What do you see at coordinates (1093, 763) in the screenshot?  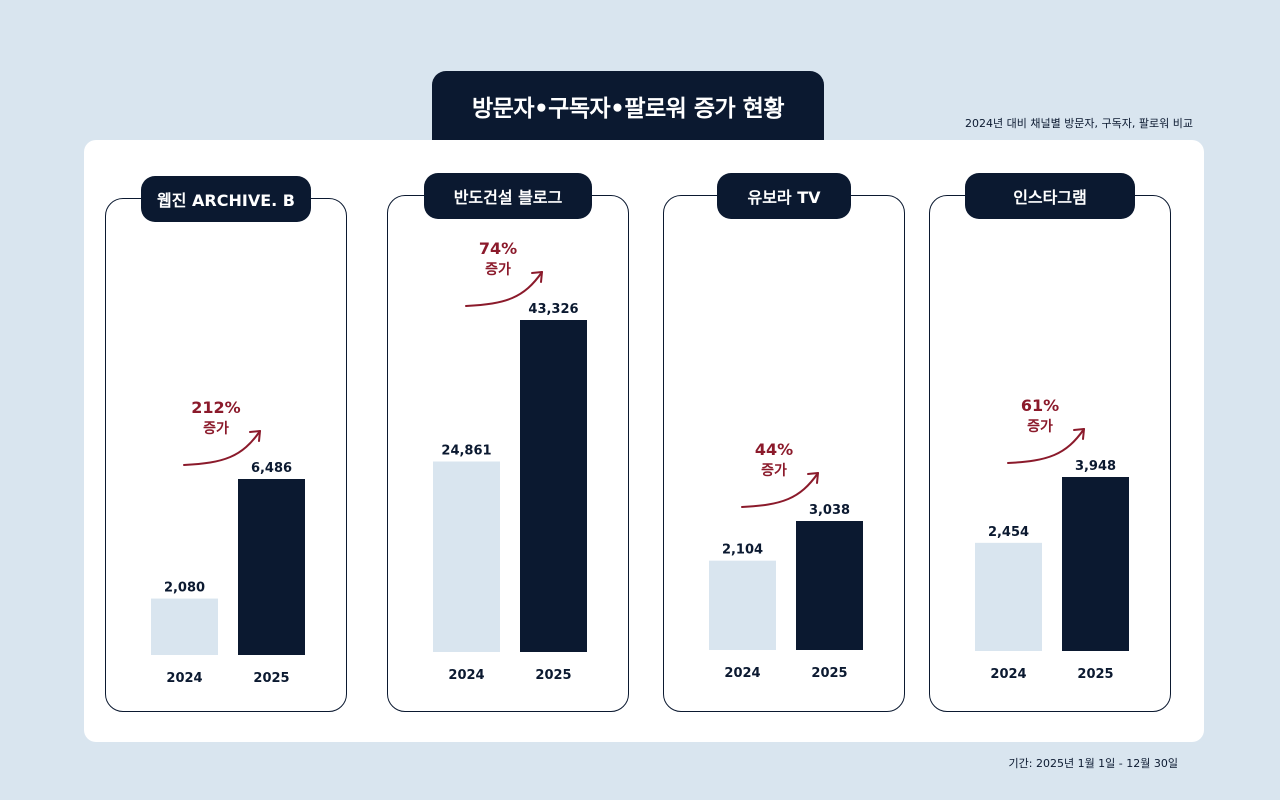 I see `period-note: 기간: 2025년 1월 1일 - 12월 30일` at bounding box center [1093, 763].